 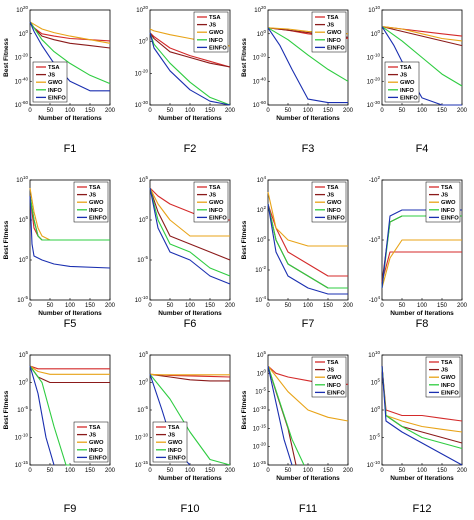 I want to click on y-tick-label: 10⁻¹⁵, so click(x=142, y=464).